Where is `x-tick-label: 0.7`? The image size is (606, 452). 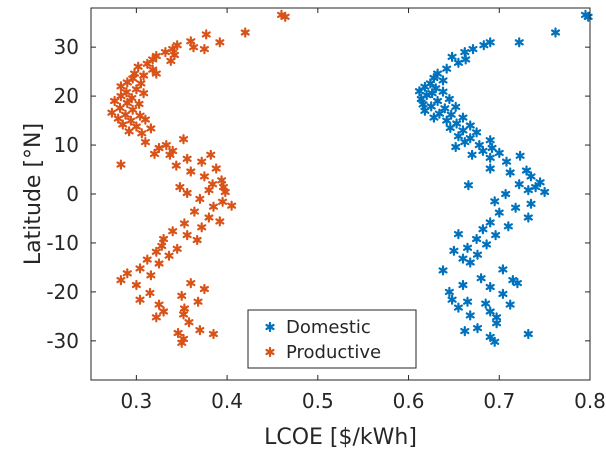 x-tick-label: 0.7 is located at coordinates (499, 401).